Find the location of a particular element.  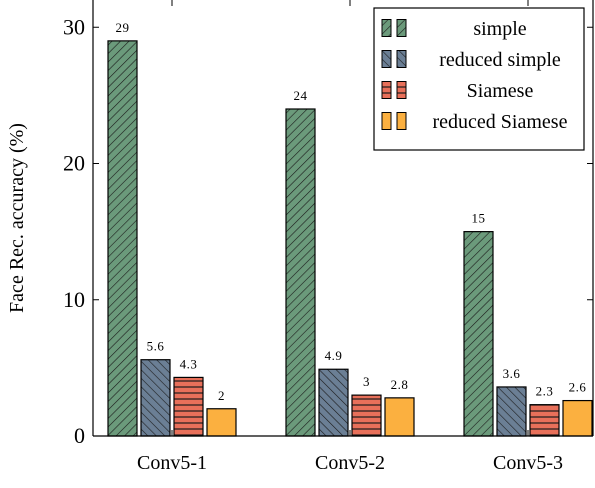

x-tick-label: Conv5-3 is located at coordinates (528, 463).